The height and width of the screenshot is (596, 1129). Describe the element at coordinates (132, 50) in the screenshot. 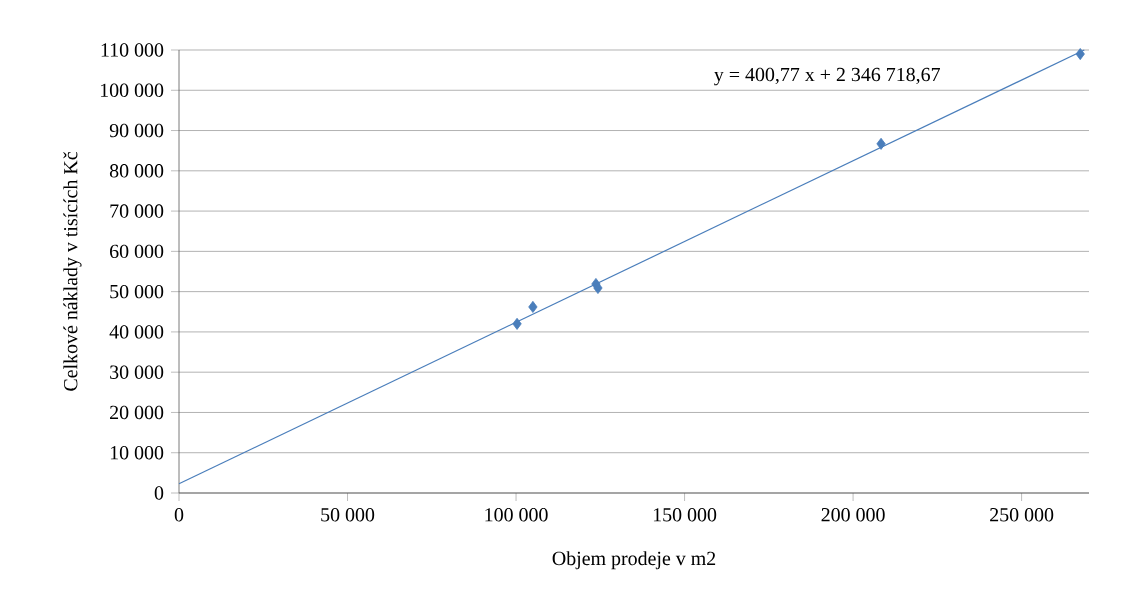

I see `y-tick-label: 110 000` at that location.